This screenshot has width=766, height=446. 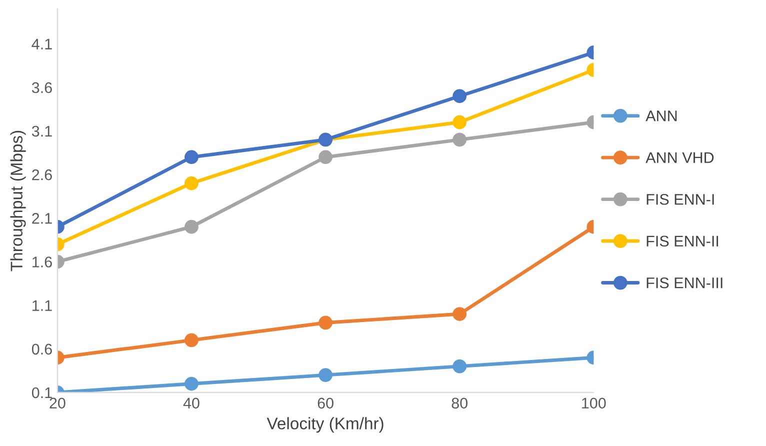 What do you see at coordinates (58, 403) in the screenshot?
I see `x-tick-label: 20` at bounding box center [58, 403].